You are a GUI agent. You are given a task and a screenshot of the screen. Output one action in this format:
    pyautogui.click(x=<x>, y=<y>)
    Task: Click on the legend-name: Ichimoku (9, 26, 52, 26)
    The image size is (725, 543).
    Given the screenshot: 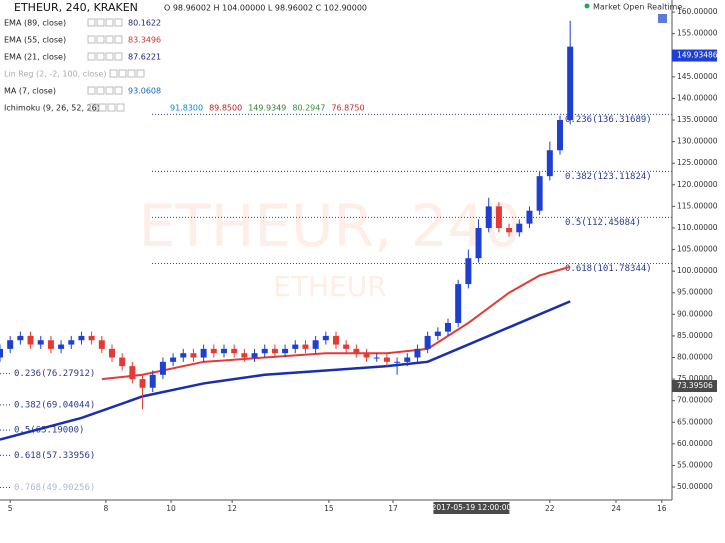 What is the action you would take?
    pyautogui.click(x=52, y=108)
    